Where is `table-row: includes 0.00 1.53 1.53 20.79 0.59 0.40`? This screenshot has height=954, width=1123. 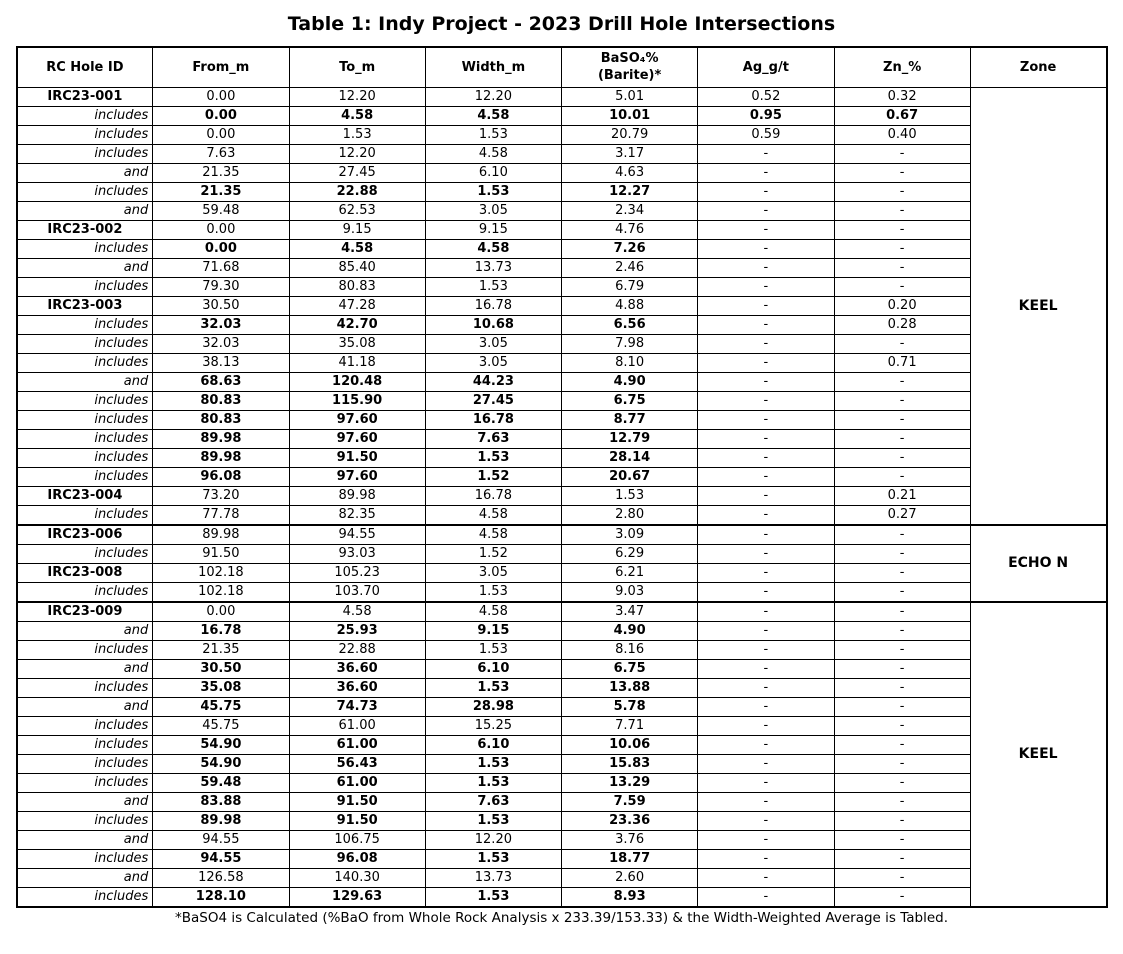 table-row: includes 0.00 1.53 1.53 20.79 0.59 0.40 is located at coordinates (561, 134).